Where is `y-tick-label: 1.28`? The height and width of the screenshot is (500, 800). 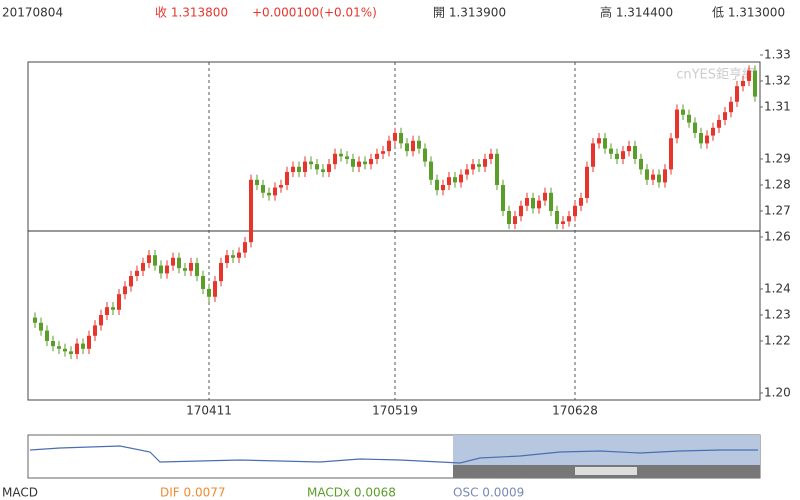
y-tick-label: 1.28 is located at coordinates (777, 184).